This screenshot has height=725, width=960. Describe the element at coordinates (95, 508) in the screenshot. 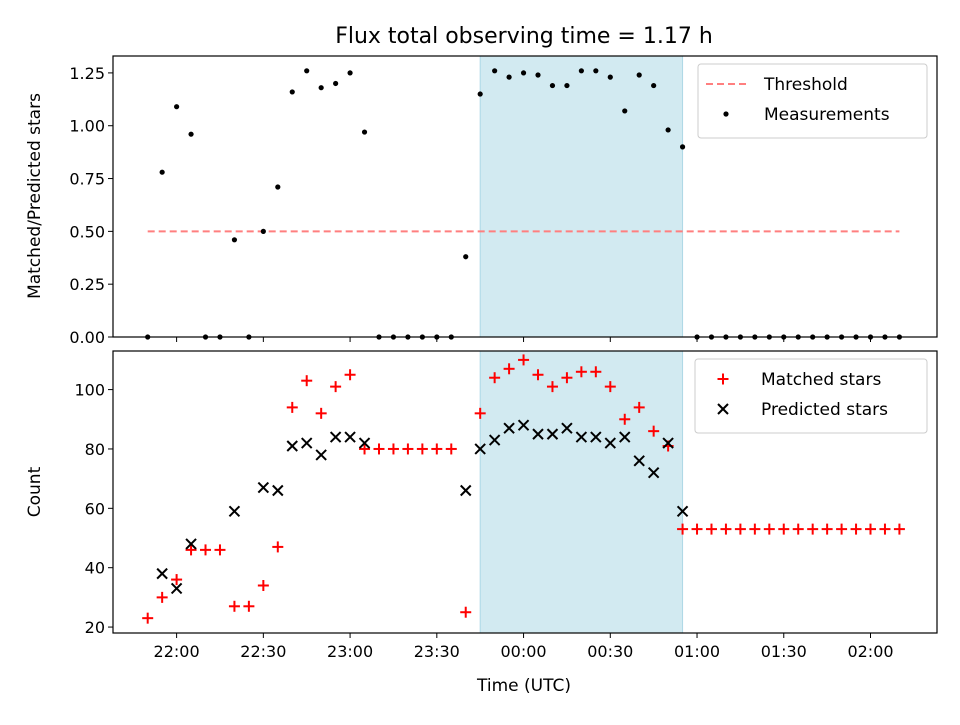

I see `bottom-y-tick-label: 60` at that location.